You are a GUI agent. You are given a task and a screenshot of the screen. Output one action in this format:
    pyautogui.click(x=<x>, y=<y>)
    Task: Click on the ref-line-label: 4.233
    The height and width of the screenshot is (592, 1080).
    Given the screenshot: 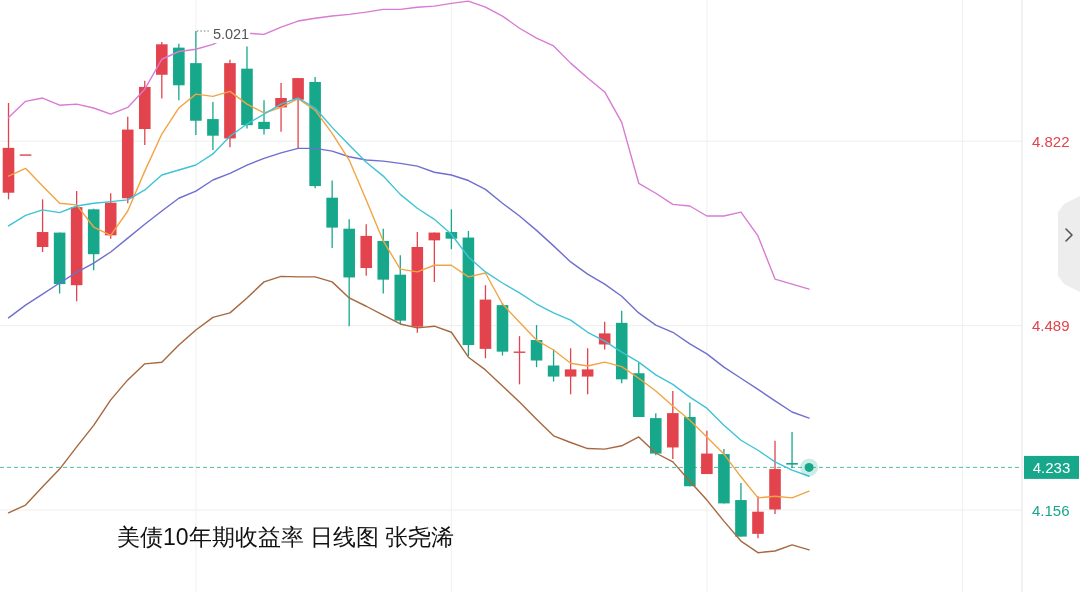 What is the action you would take?
    pyautogui.click(x=1051, y=467)
    